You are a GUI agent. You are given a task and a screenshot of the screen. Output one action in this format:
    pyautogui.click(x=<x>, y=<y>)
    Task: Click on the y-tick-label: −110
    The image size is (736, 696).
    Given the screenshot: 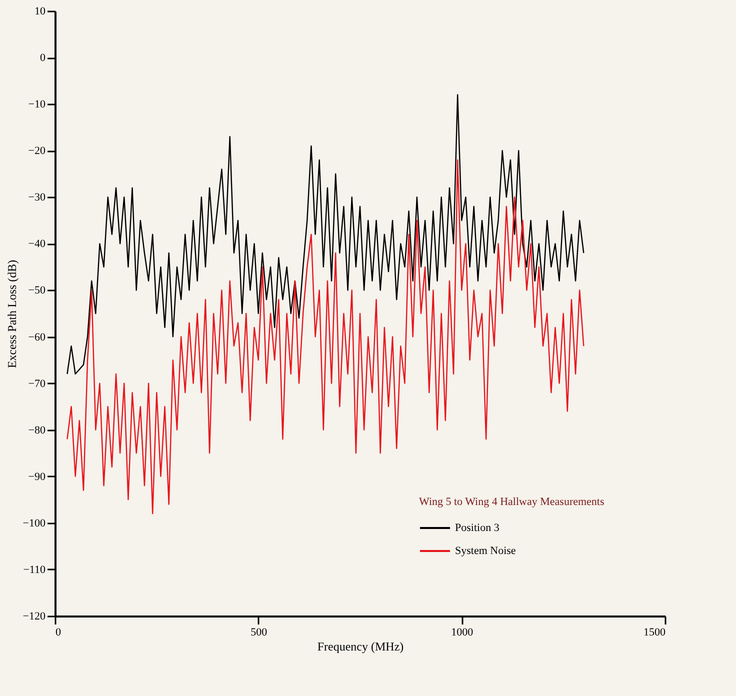 What is the action you would take?
    pyautogui.click(x=34, y=570)
    